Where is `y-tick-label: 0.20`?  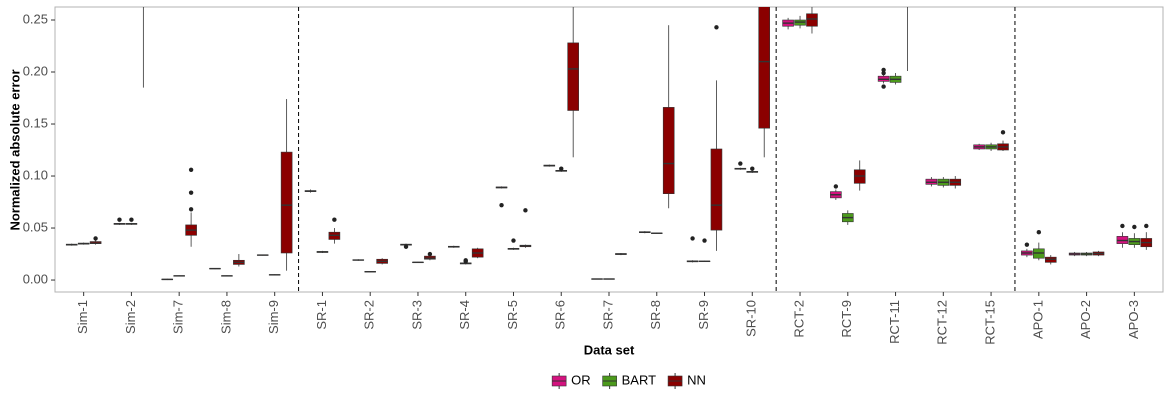 y-tick-label: 0.20 is located at coordinates (35, 70).